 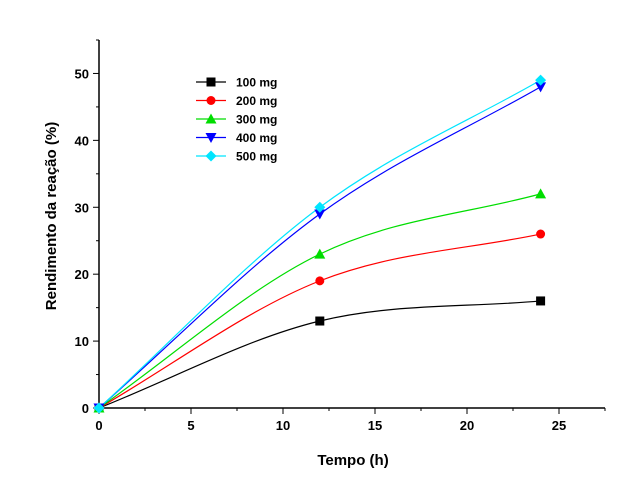 What do you see at coordinates (467, 425) in the screenshot?
I see `x-tick-label: 20` at bounding box center [467, 425].